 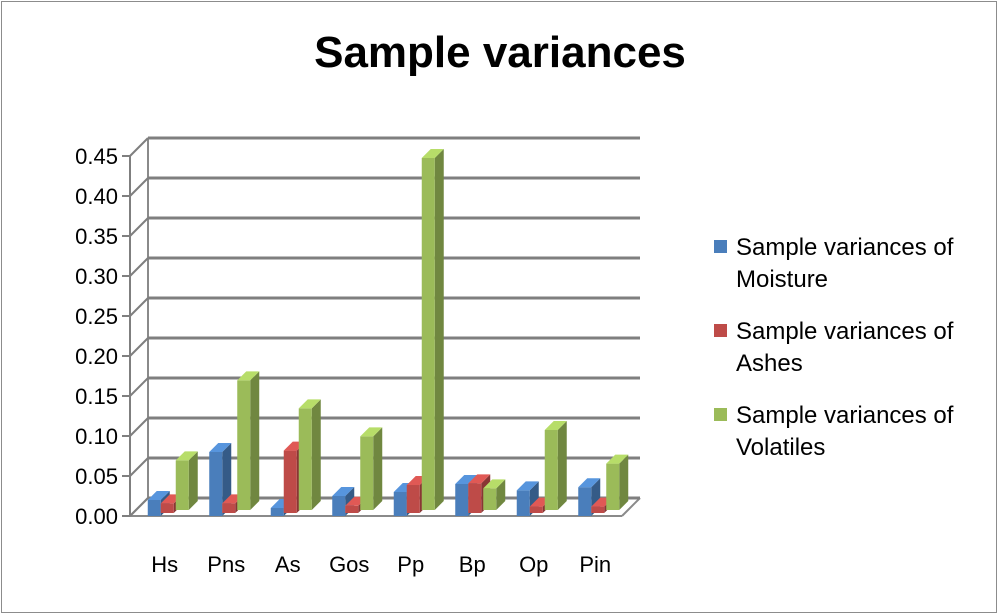 I want to click on bar-top-volatiles-pp, so click(x=432, y=153).